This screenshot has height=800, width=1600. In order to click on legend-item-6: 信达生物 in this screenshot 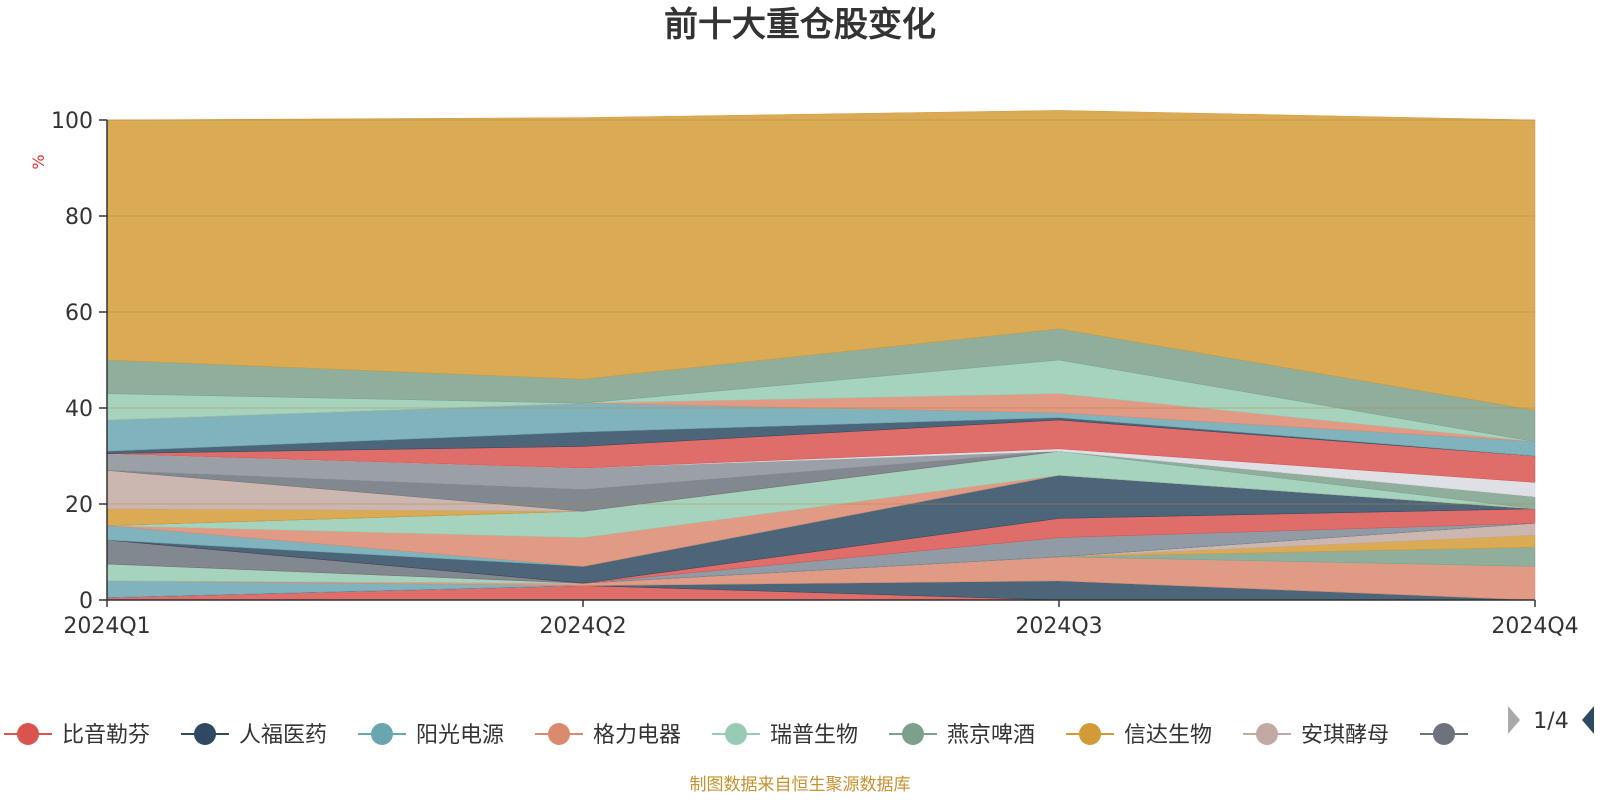, I will do `click(1139, 735)`.